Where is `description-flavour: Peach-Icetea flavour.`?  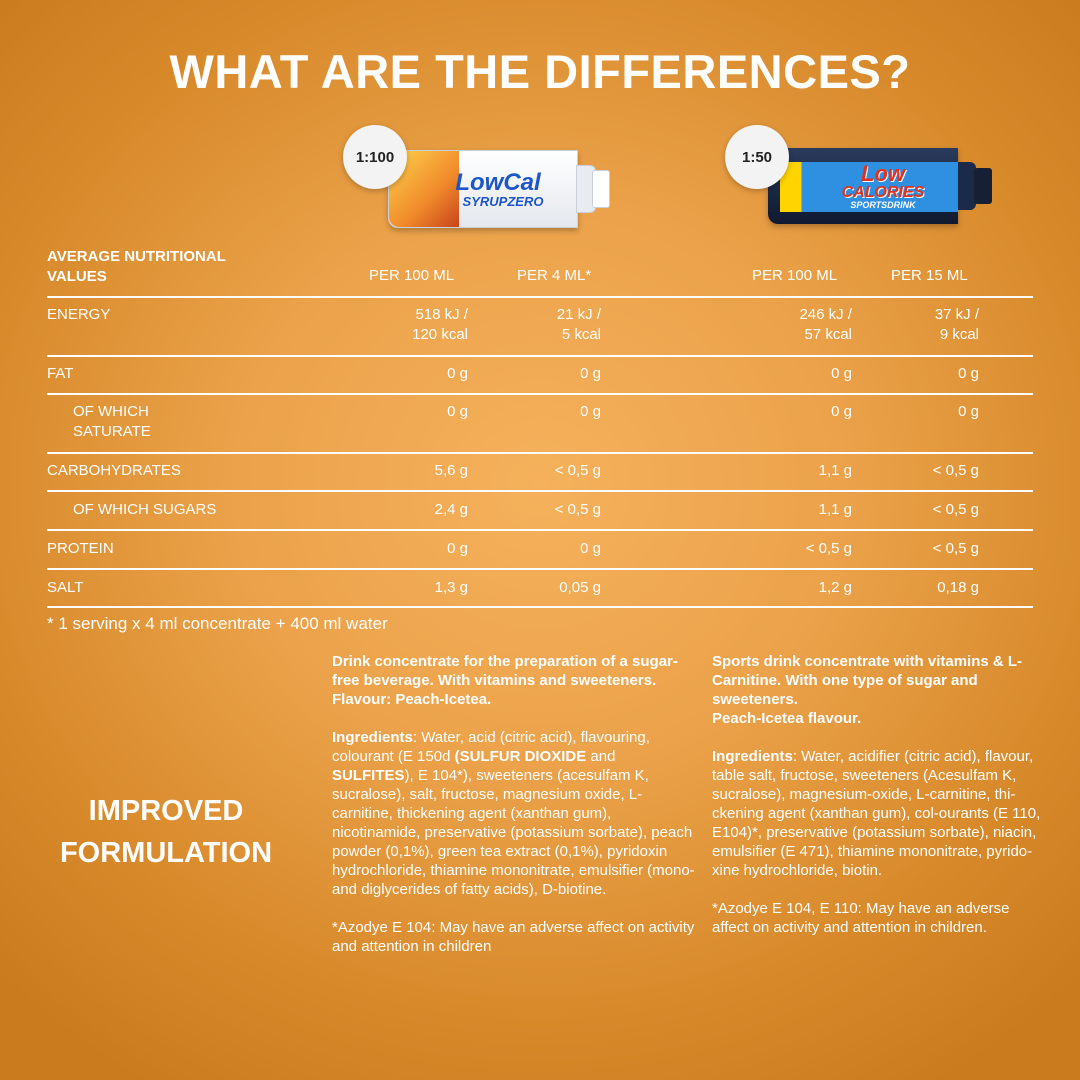 description-flavour: Peach-Icetea flavour. is located at coordinates (787, 718).